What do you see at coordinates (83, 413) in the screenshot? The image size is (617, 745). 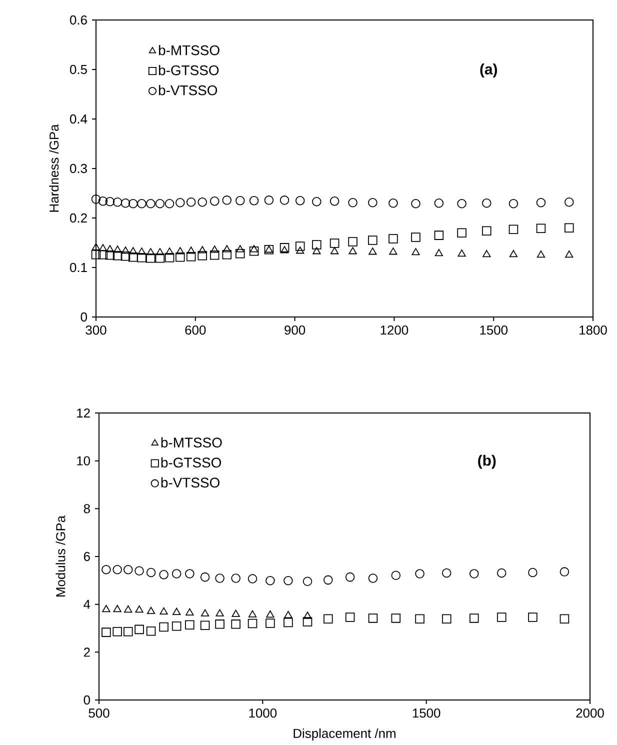 I see `y-tick-label: 12` at bounding box center [83, 413].